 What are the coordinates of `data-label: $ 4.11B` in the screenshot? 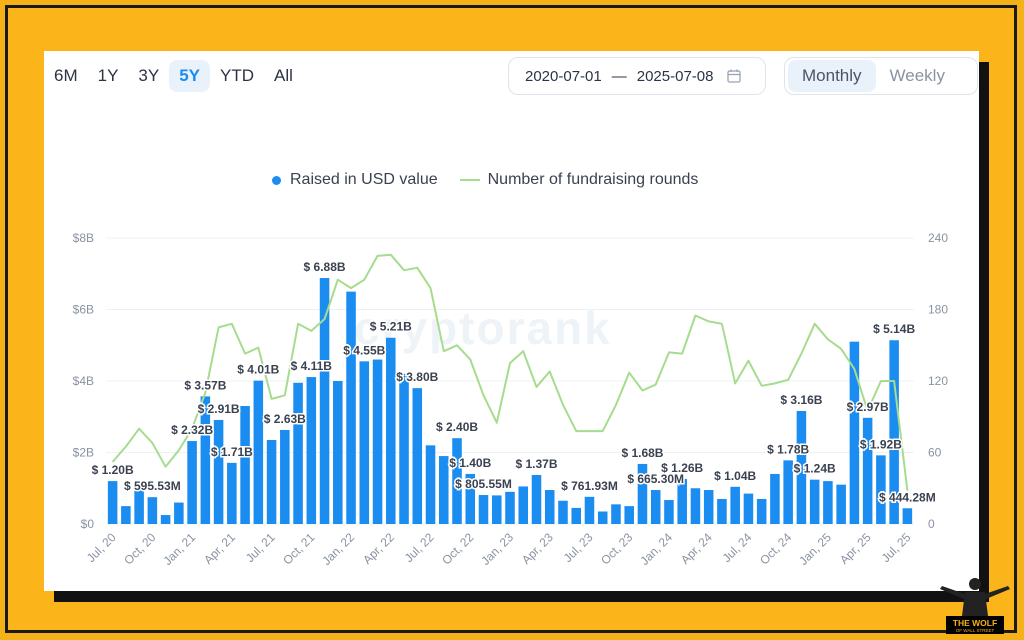 It's located at (312, 366).